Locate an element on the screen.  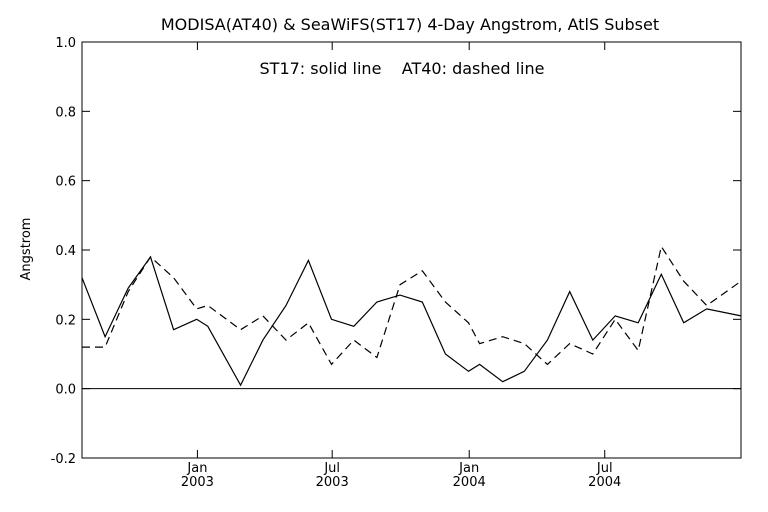
y-tick-label: 1.0 is located at coordinates (65, 43).